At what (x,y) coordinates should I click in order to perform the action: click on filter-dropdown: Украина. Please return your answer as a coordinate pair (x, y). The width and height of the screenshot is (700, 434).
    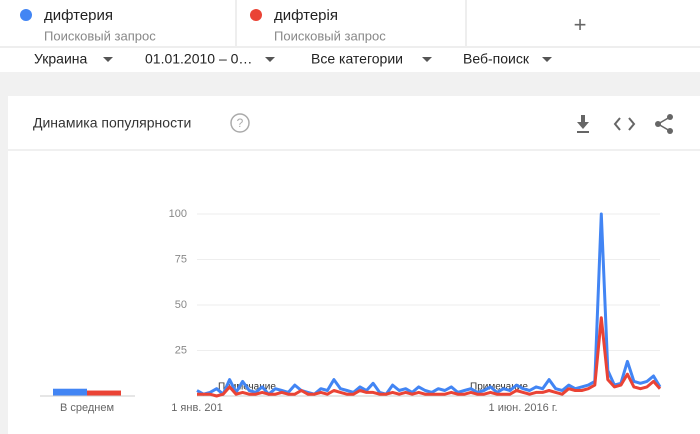
    Looking at the image, I should click on (61, 59).